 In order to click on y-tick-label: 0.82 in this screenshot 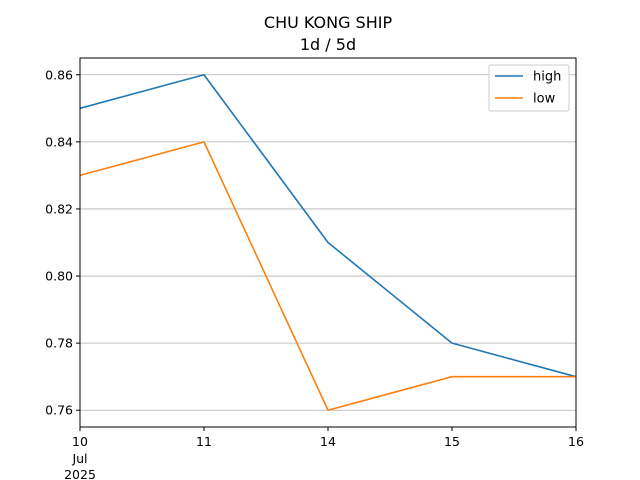, I will do `click(59, 208)`.